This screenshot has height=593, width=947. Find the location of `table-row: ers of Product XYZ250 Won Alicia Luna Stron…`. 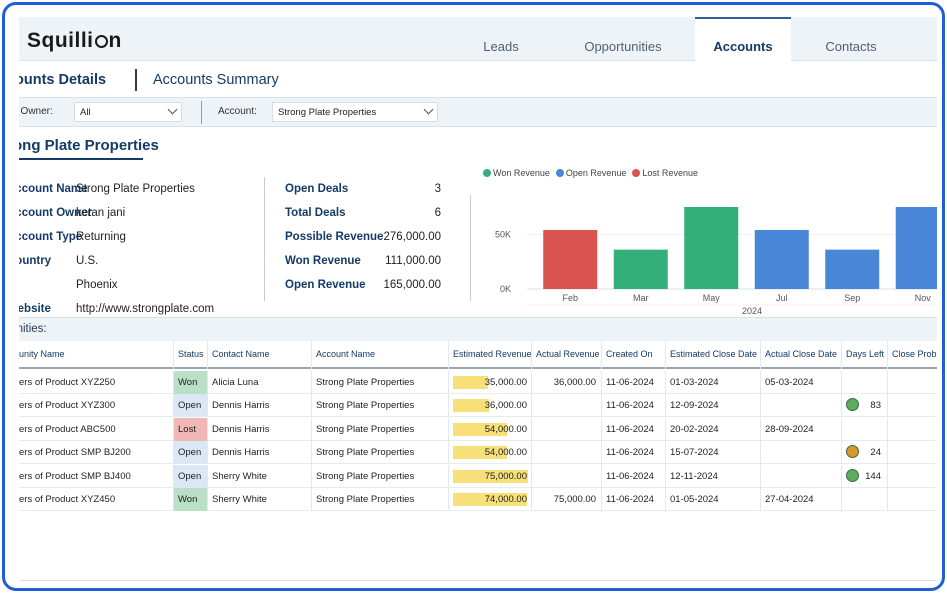

table-row: ers of Product XYZ250 Won Alicia Luna Stron… is located at coordinates (478, 382).